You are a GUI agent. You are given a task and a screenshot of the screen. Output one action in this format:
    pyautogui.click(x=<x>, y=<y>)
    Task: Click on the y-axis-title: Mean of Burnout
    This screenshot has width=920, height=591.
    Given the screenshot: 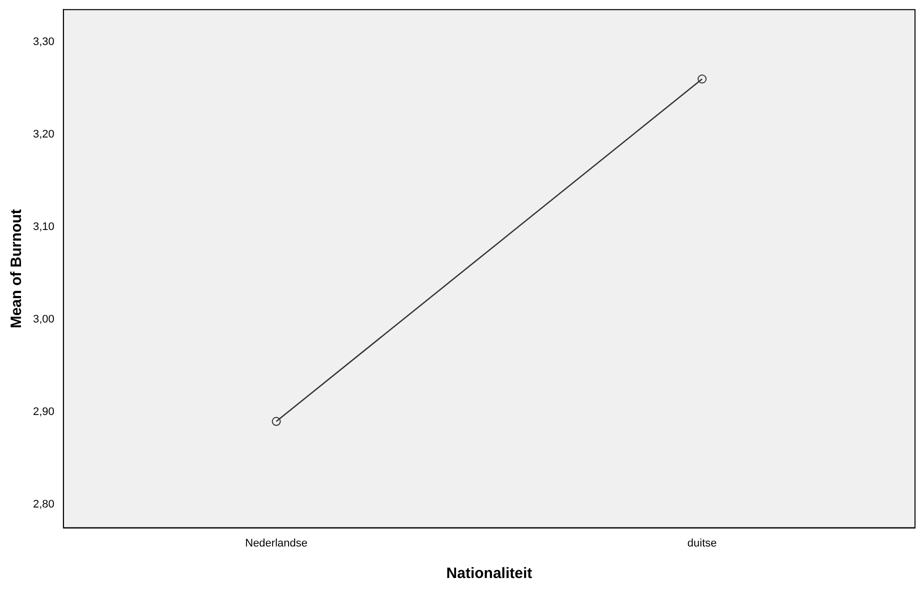 What is the action you would take?
    pyautogui.click(x=17, y=268)
    